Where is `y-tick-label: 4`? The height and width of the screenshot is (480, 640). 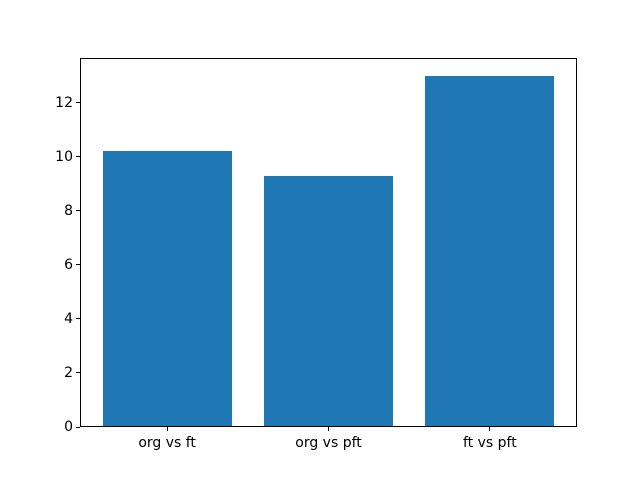 y-tick-label: 4 is located at coordinates (68, 318).